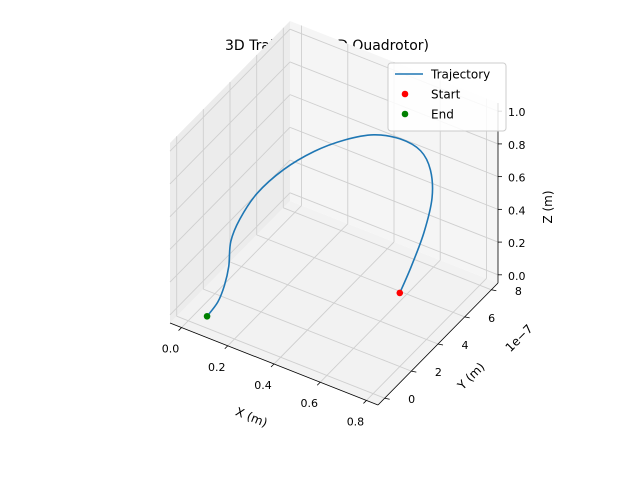 The image size is (640, 480). I want to click on z-tick-label-4: 0.8, so click(517, 145).